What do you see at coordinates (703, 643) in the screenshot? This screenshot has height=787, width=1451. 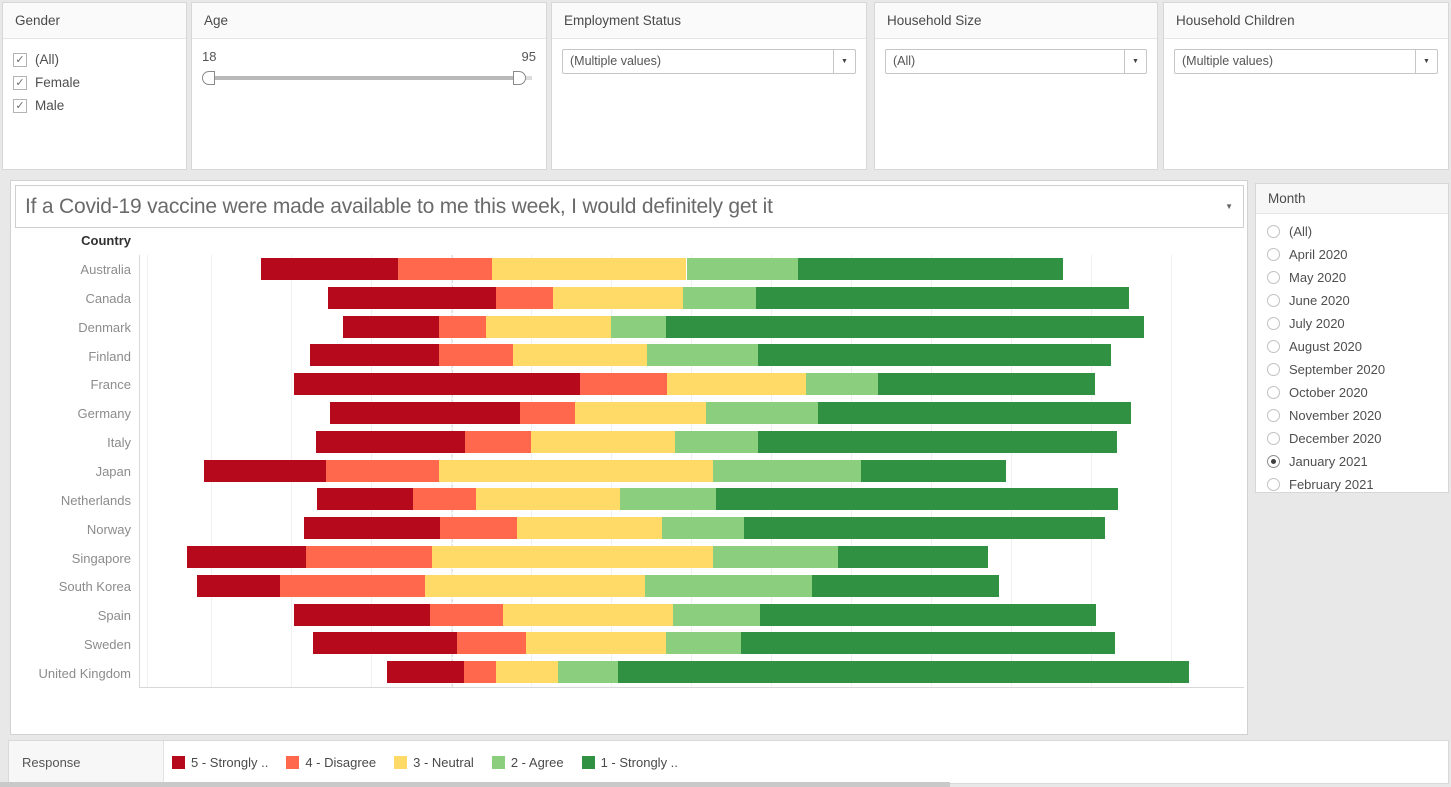 I see `bar-segment-sweden-2---agree` at bounding box center [703, 643].